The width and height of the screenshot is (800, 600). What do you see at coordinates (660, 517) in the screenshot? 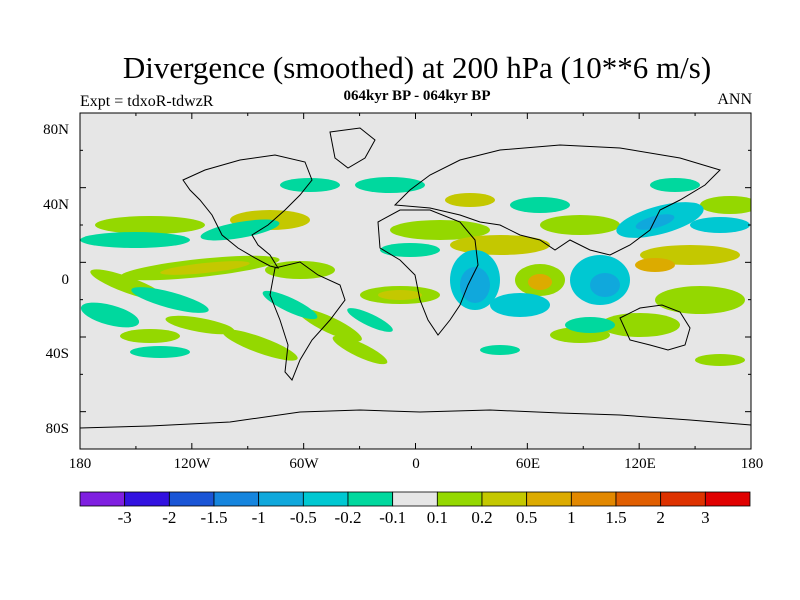
I see `colorbar-label: 2` at bounding box center [660, 517].